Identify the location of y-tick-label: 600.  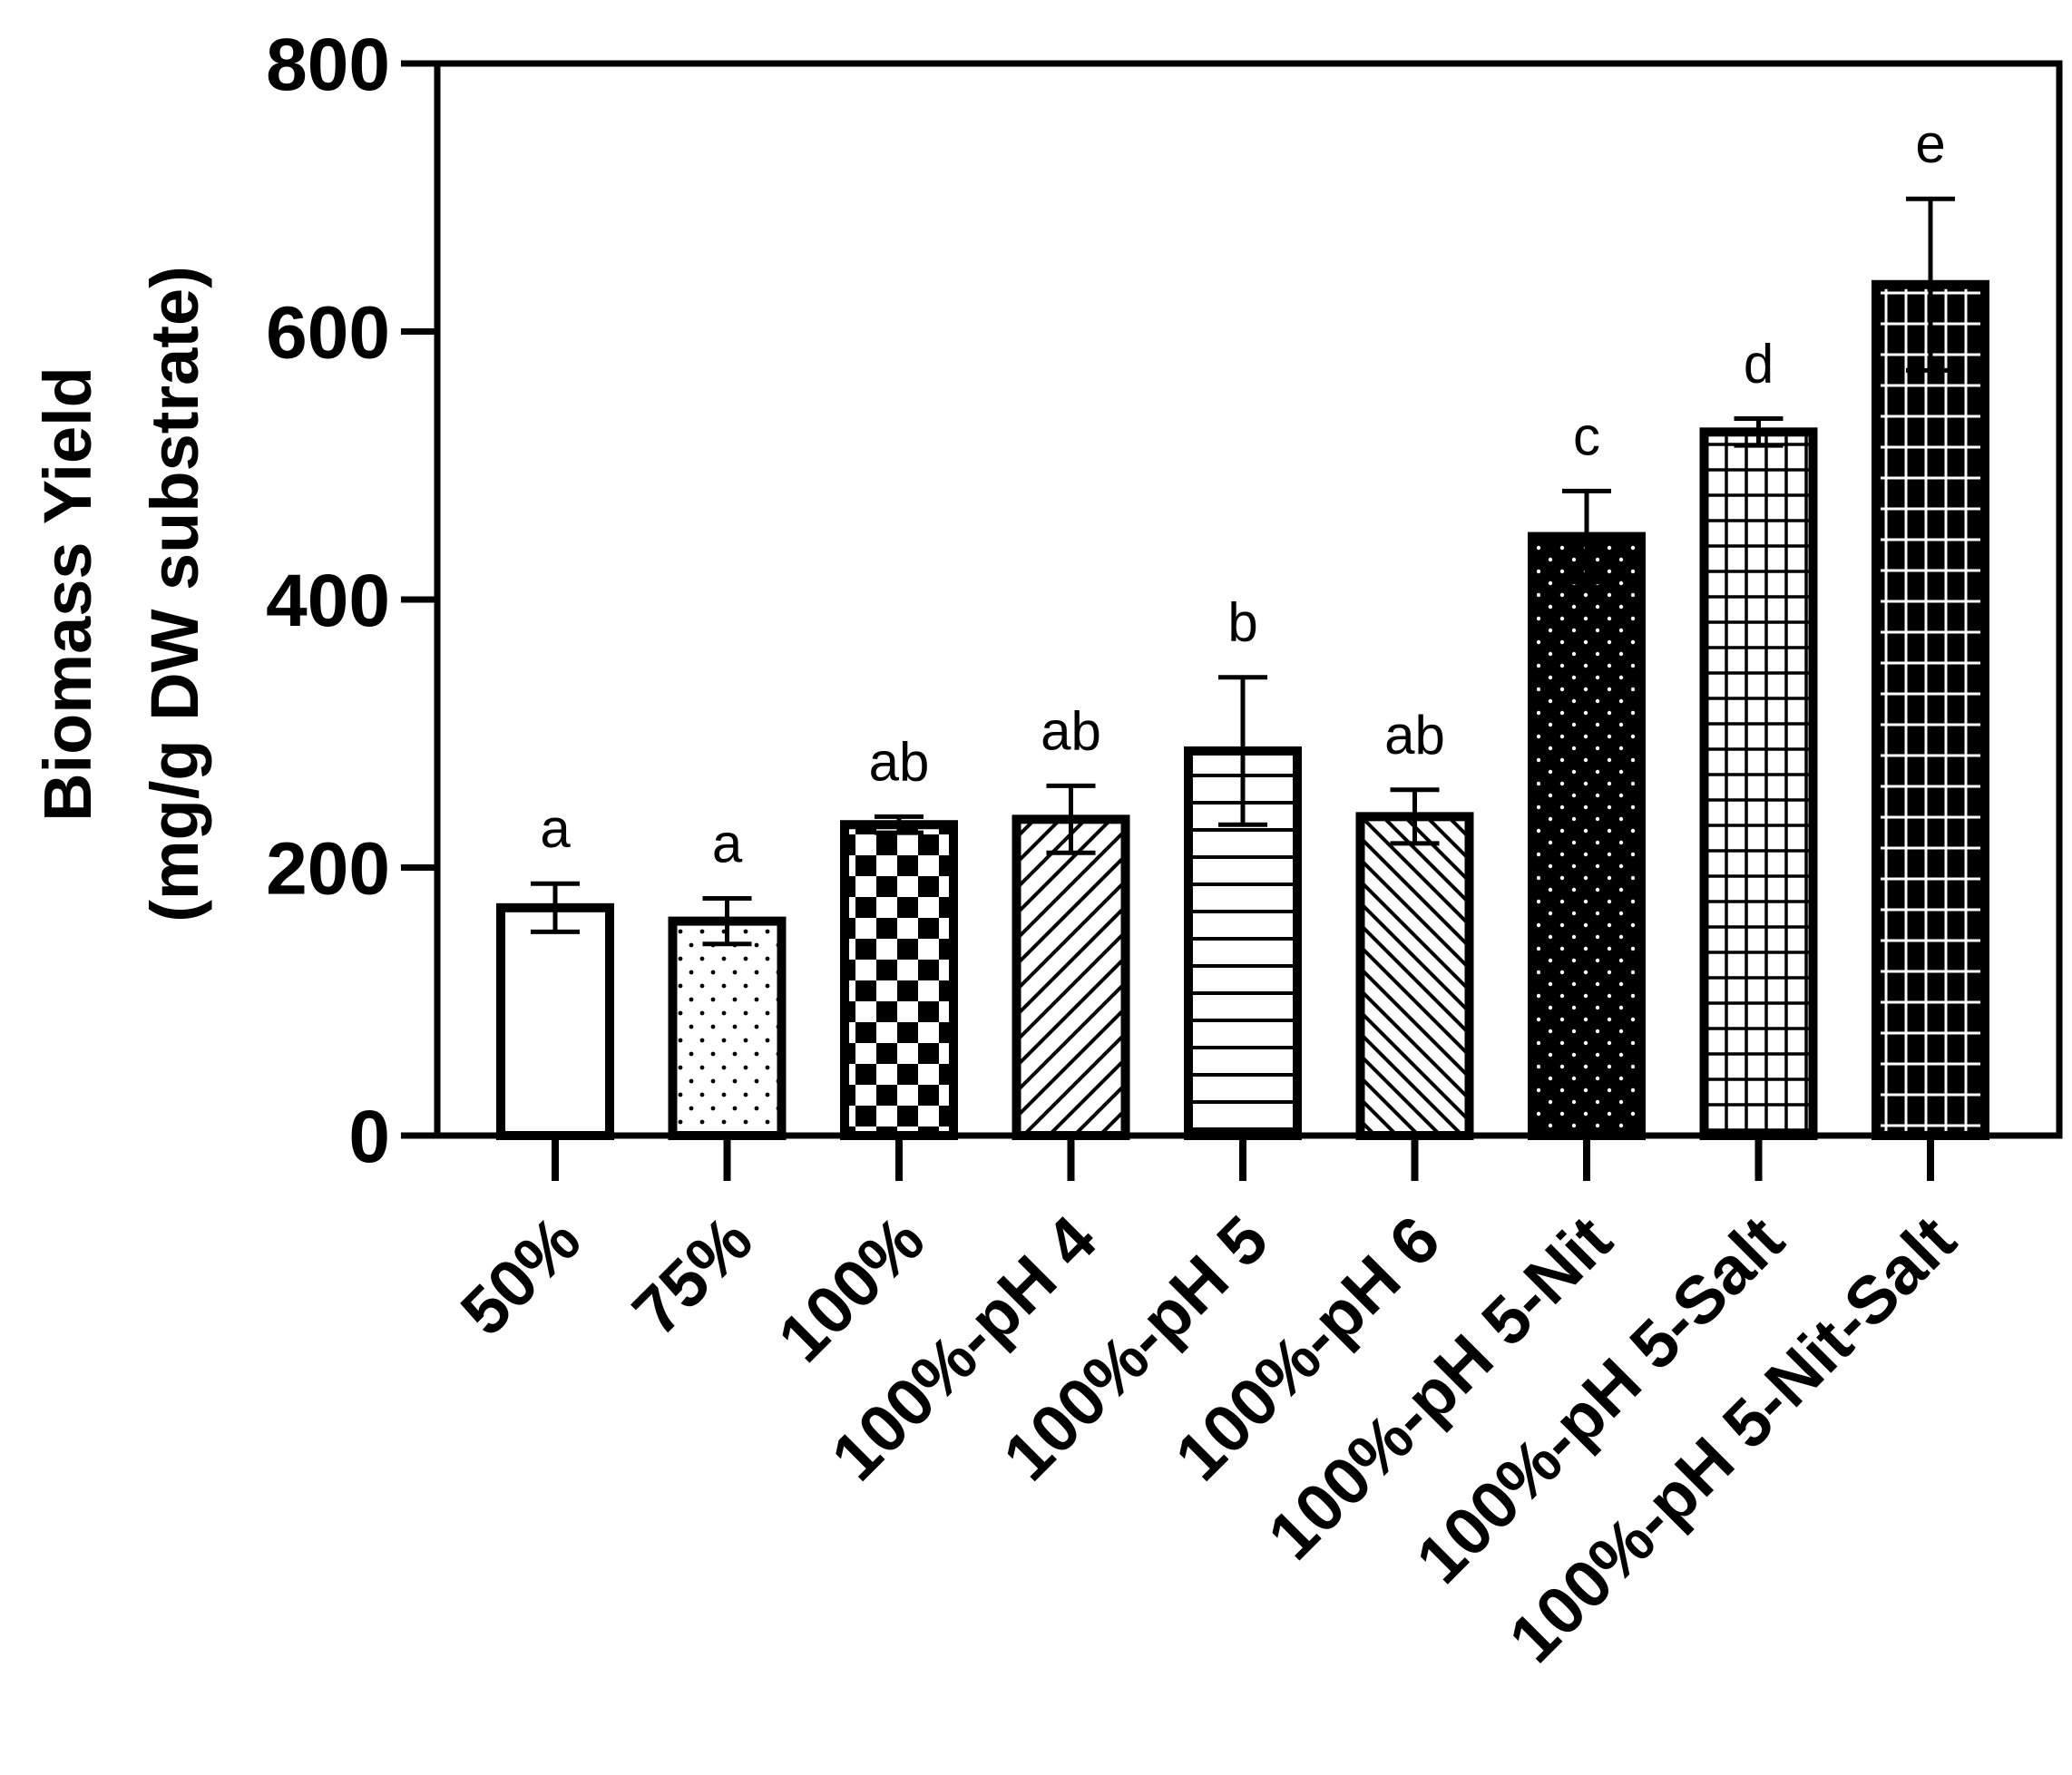
(328, 333).